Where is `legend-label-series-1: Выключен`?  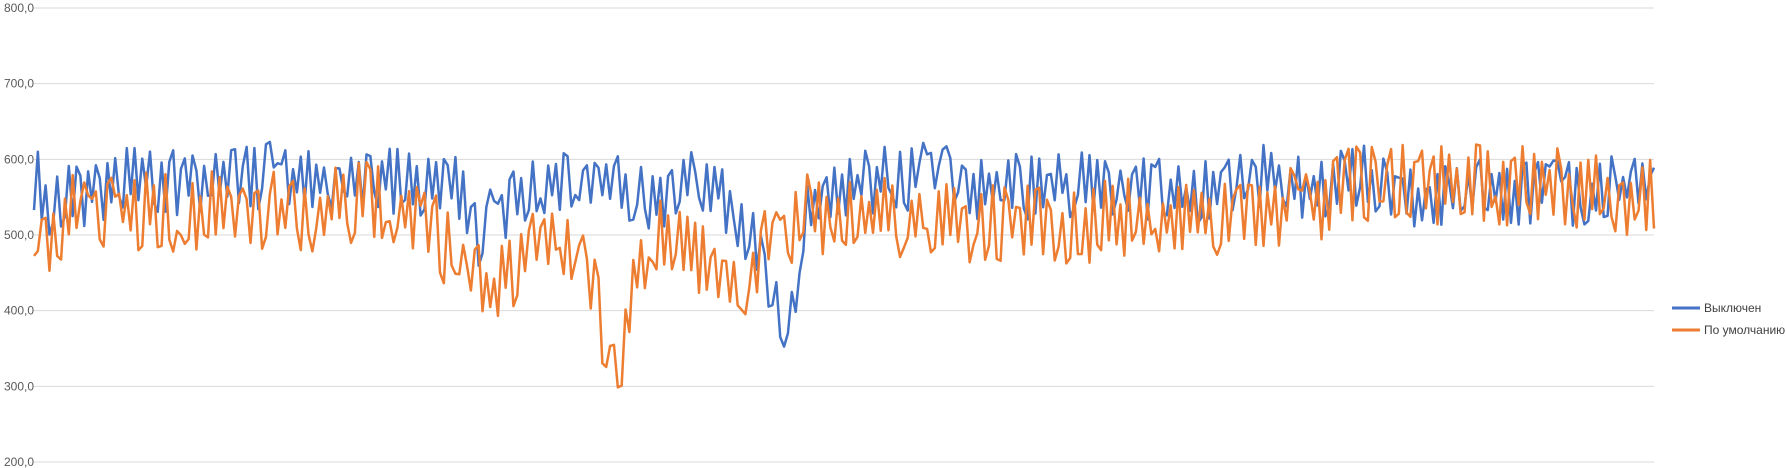 legend-label-series-1: Выключен is located at coordinates (1732, 308).